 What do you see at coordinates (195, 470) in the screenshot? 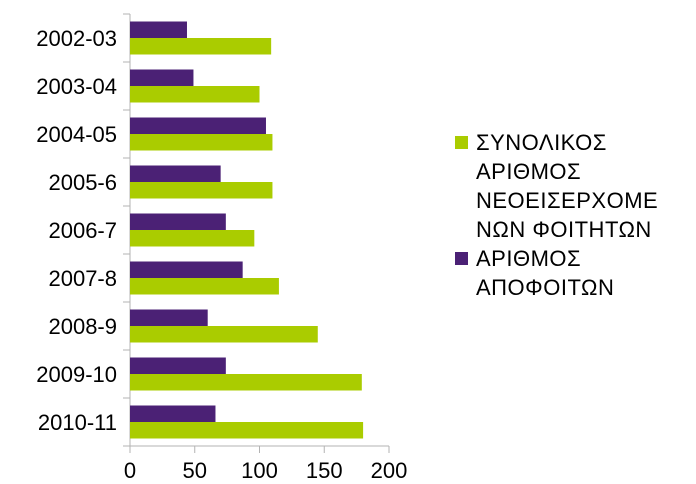
I see `x-tick-label: 50` at bounding box center [195, 470].